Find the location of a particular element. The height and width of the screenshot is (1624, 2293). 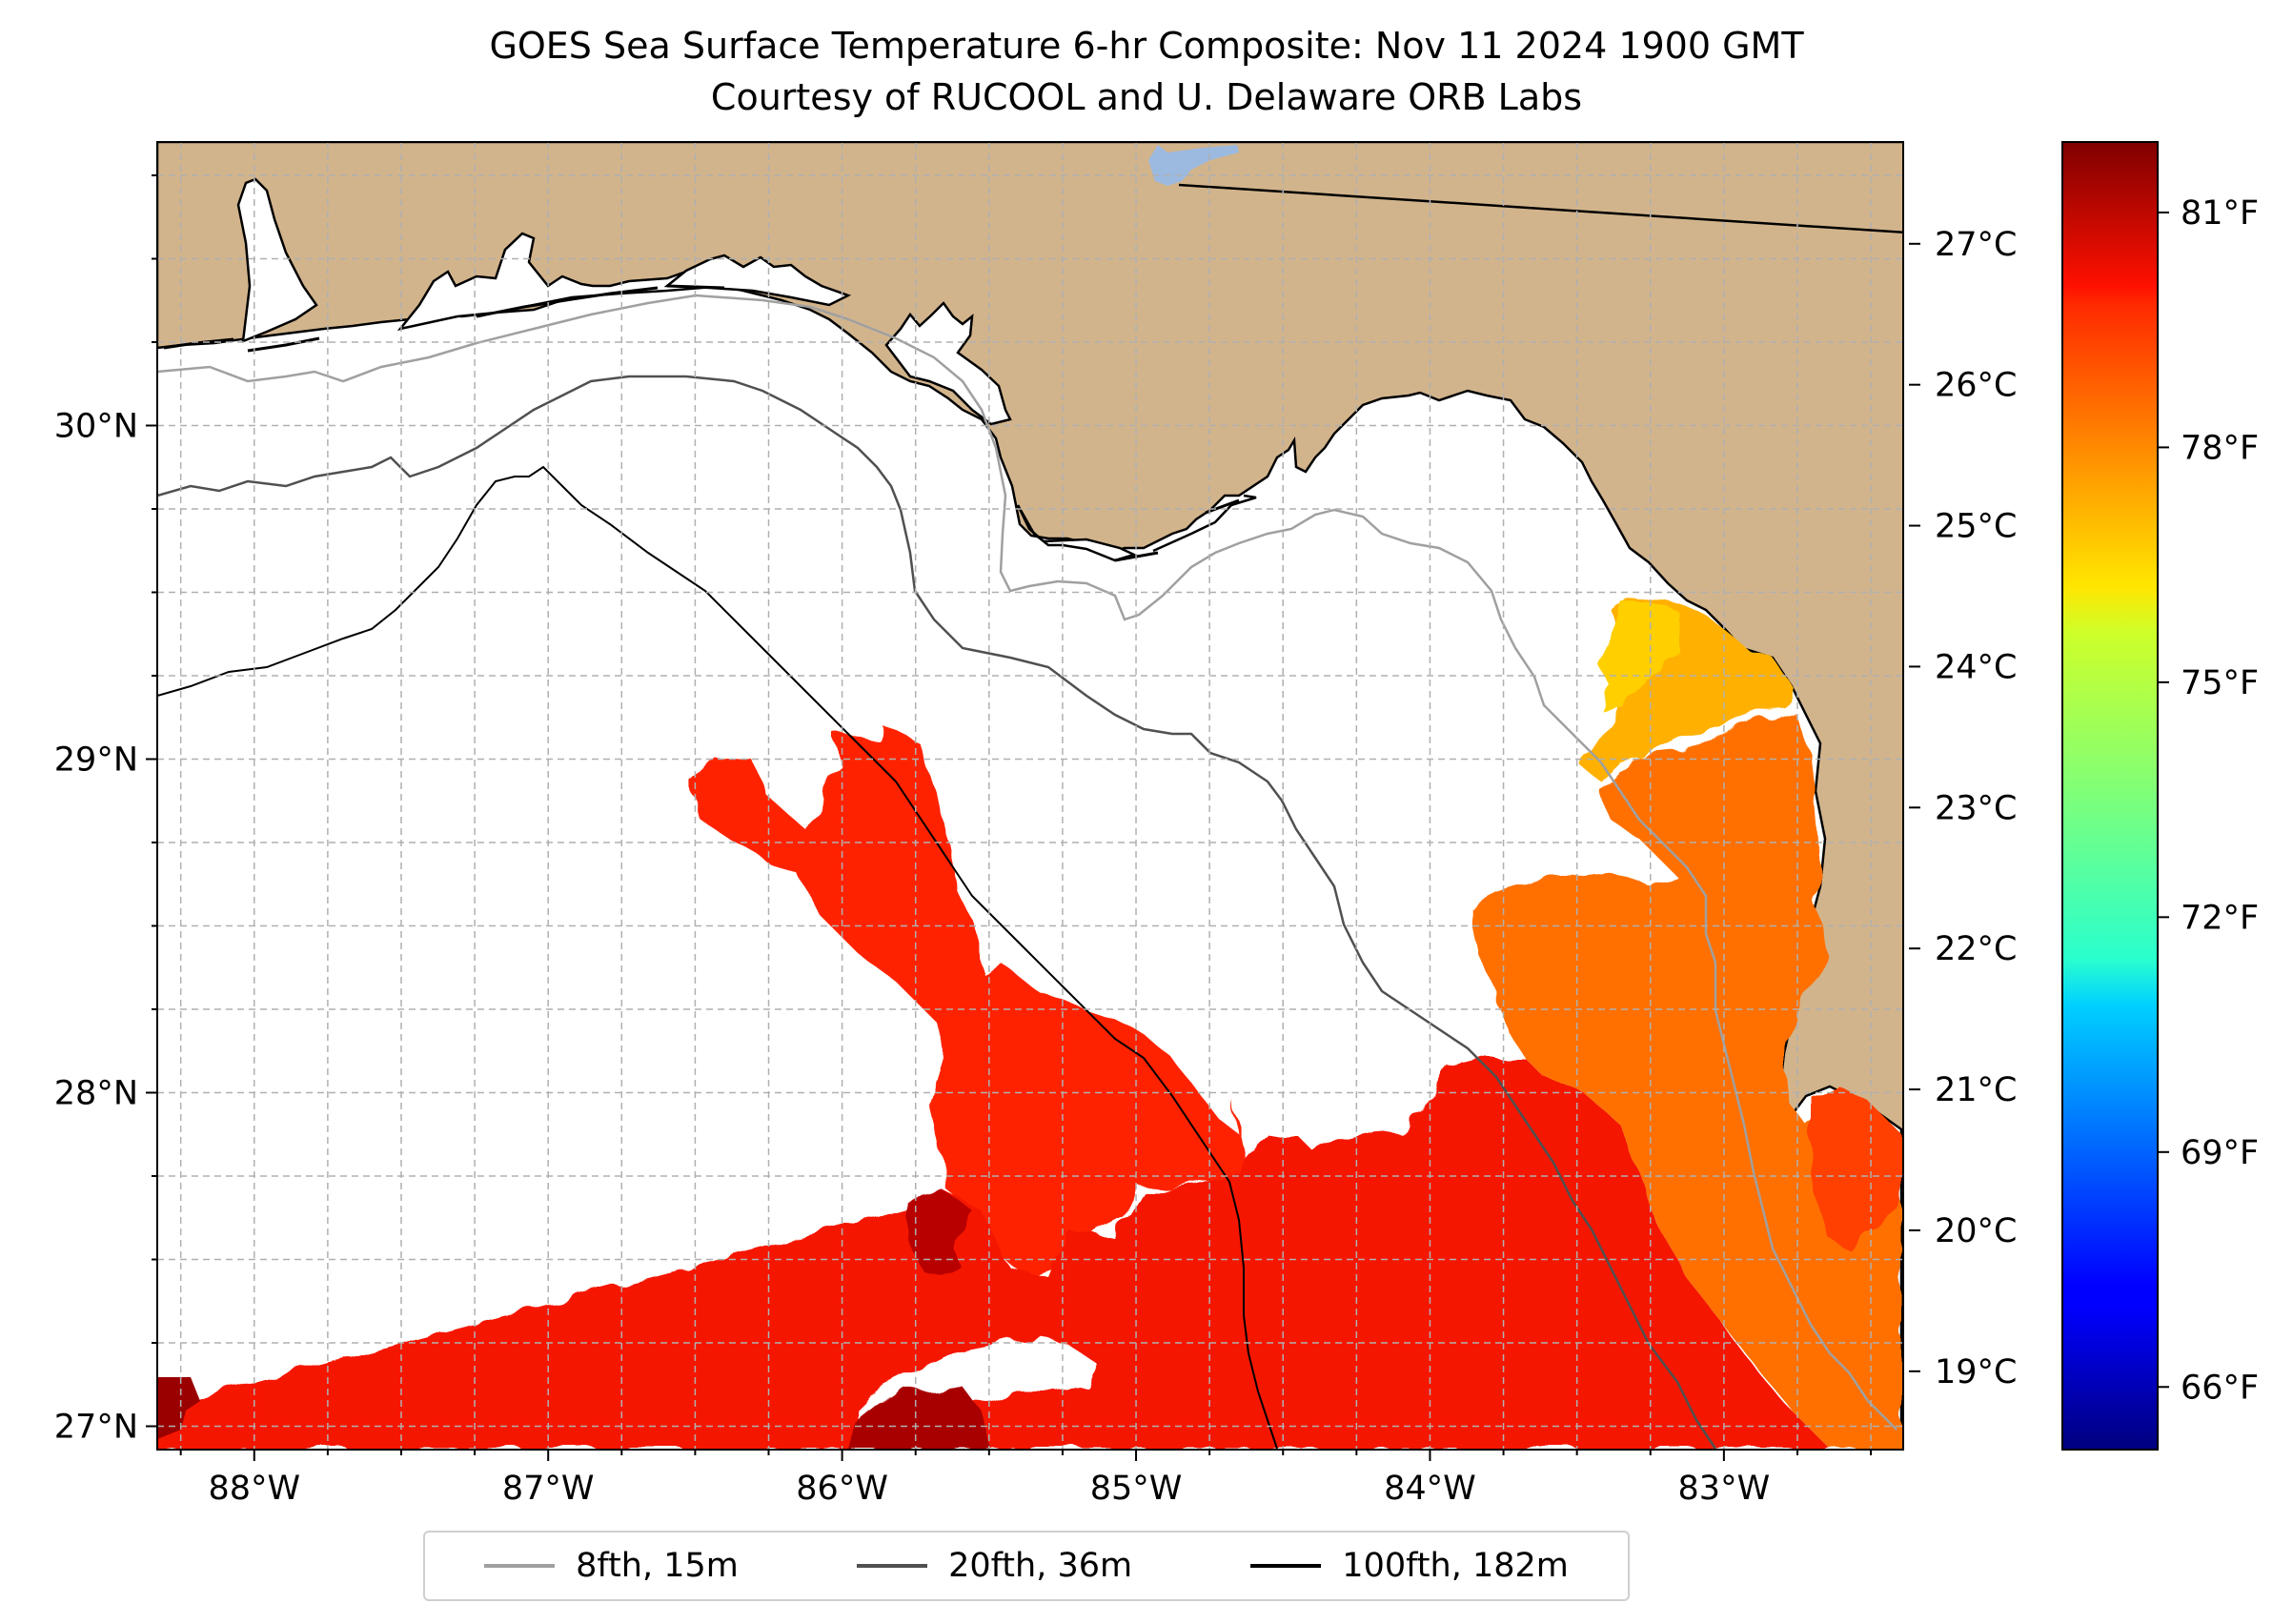

lon-tick-label: 83°W is located at coordinates (1725, 1489).